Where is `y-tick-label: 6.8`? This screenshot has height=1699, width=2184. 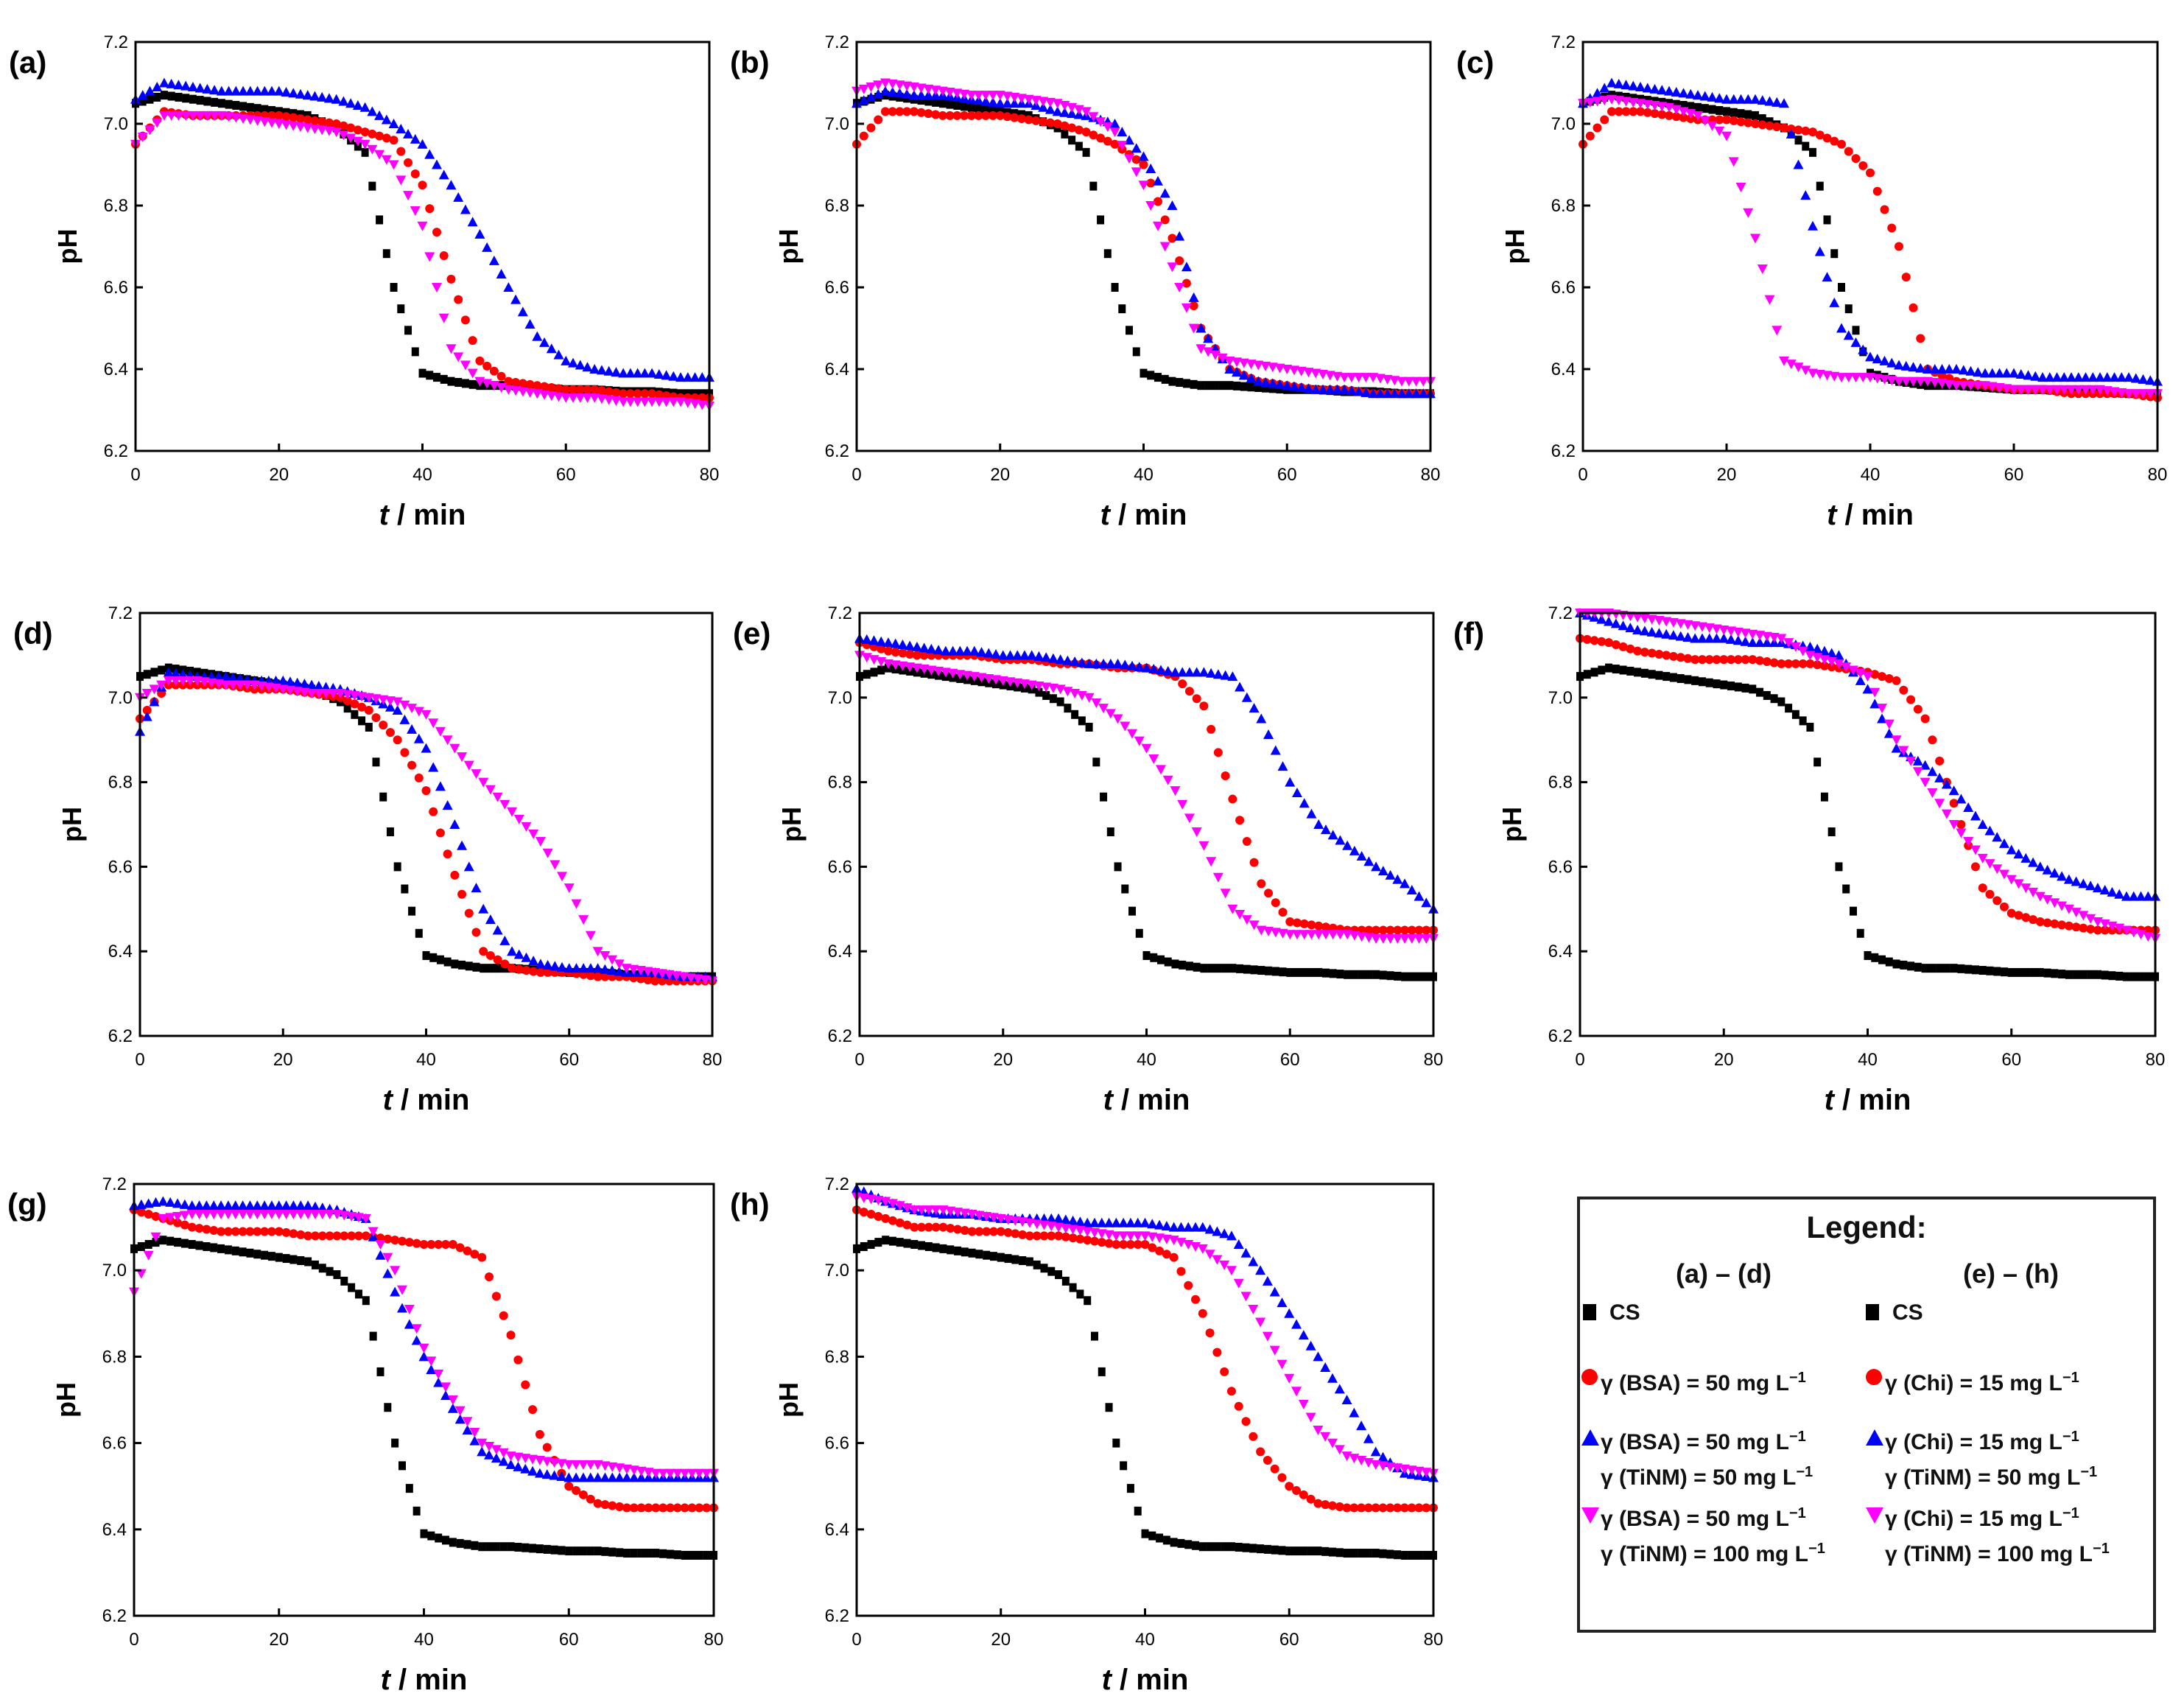 y-tick-label: 6.8 is located at coordinates (114, 1357).